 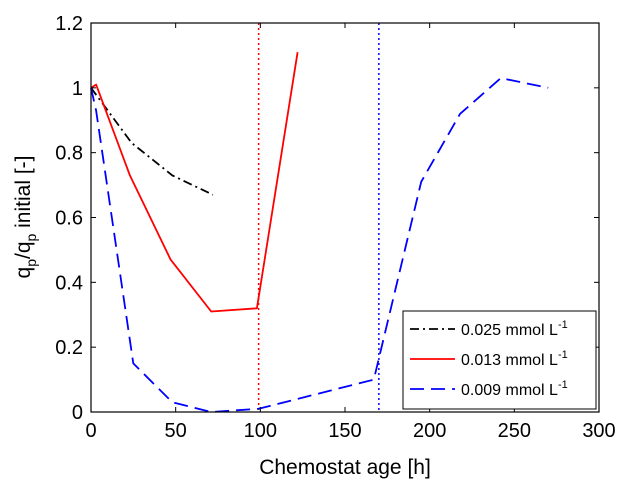 What do you see at coordinates (429, 431) in the screenshot?
I see `x-tick-label: 200` at bounding box center [429, 431].